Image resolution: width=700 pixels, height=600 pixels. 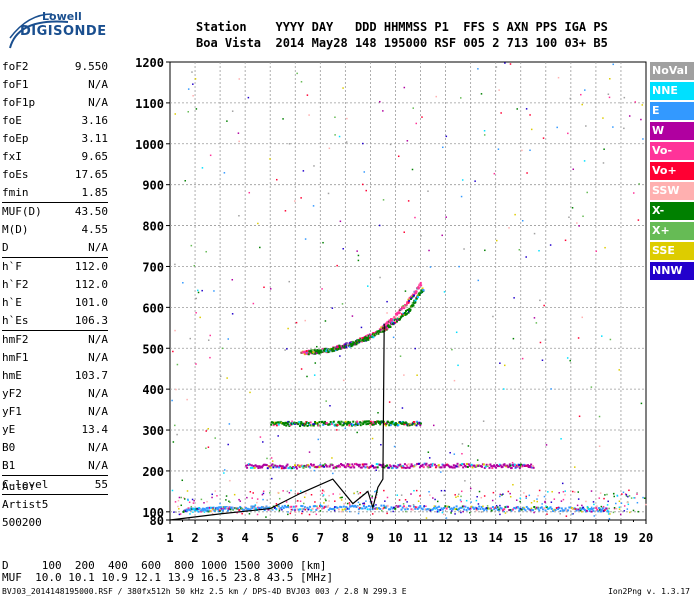 I want to click on param-name: h`Es, so click(x=15, y=320).